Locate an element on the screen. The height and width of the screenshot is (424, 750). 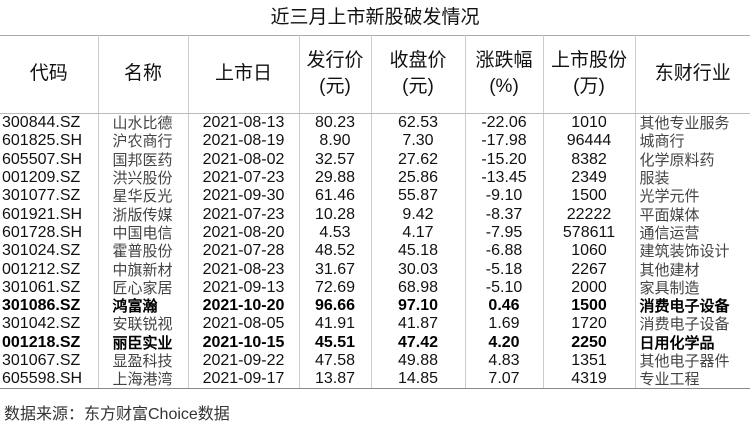
header-text: 名称 is located at coordinates (142, 73).